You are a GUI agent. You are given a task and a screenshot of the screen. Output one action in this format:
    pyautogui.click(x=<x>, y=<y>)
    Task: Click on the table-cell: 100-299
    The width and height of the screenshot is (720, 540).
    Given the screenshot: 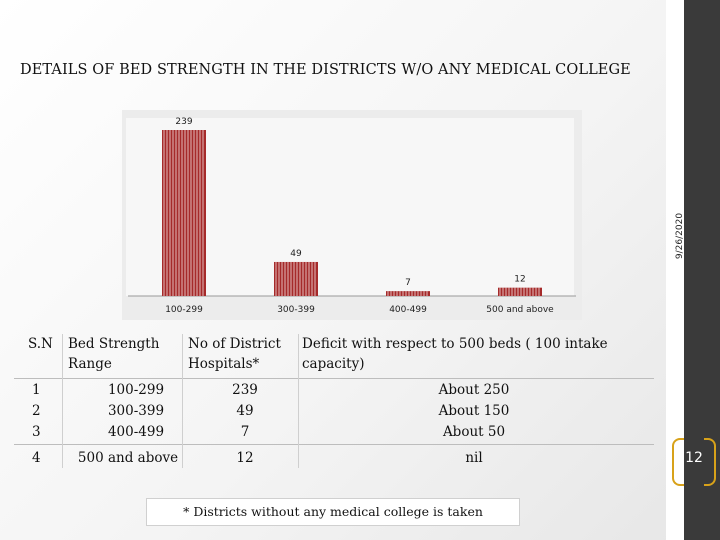 What is the action you would take?
    pyautogui.click(x=136, y=390)
    